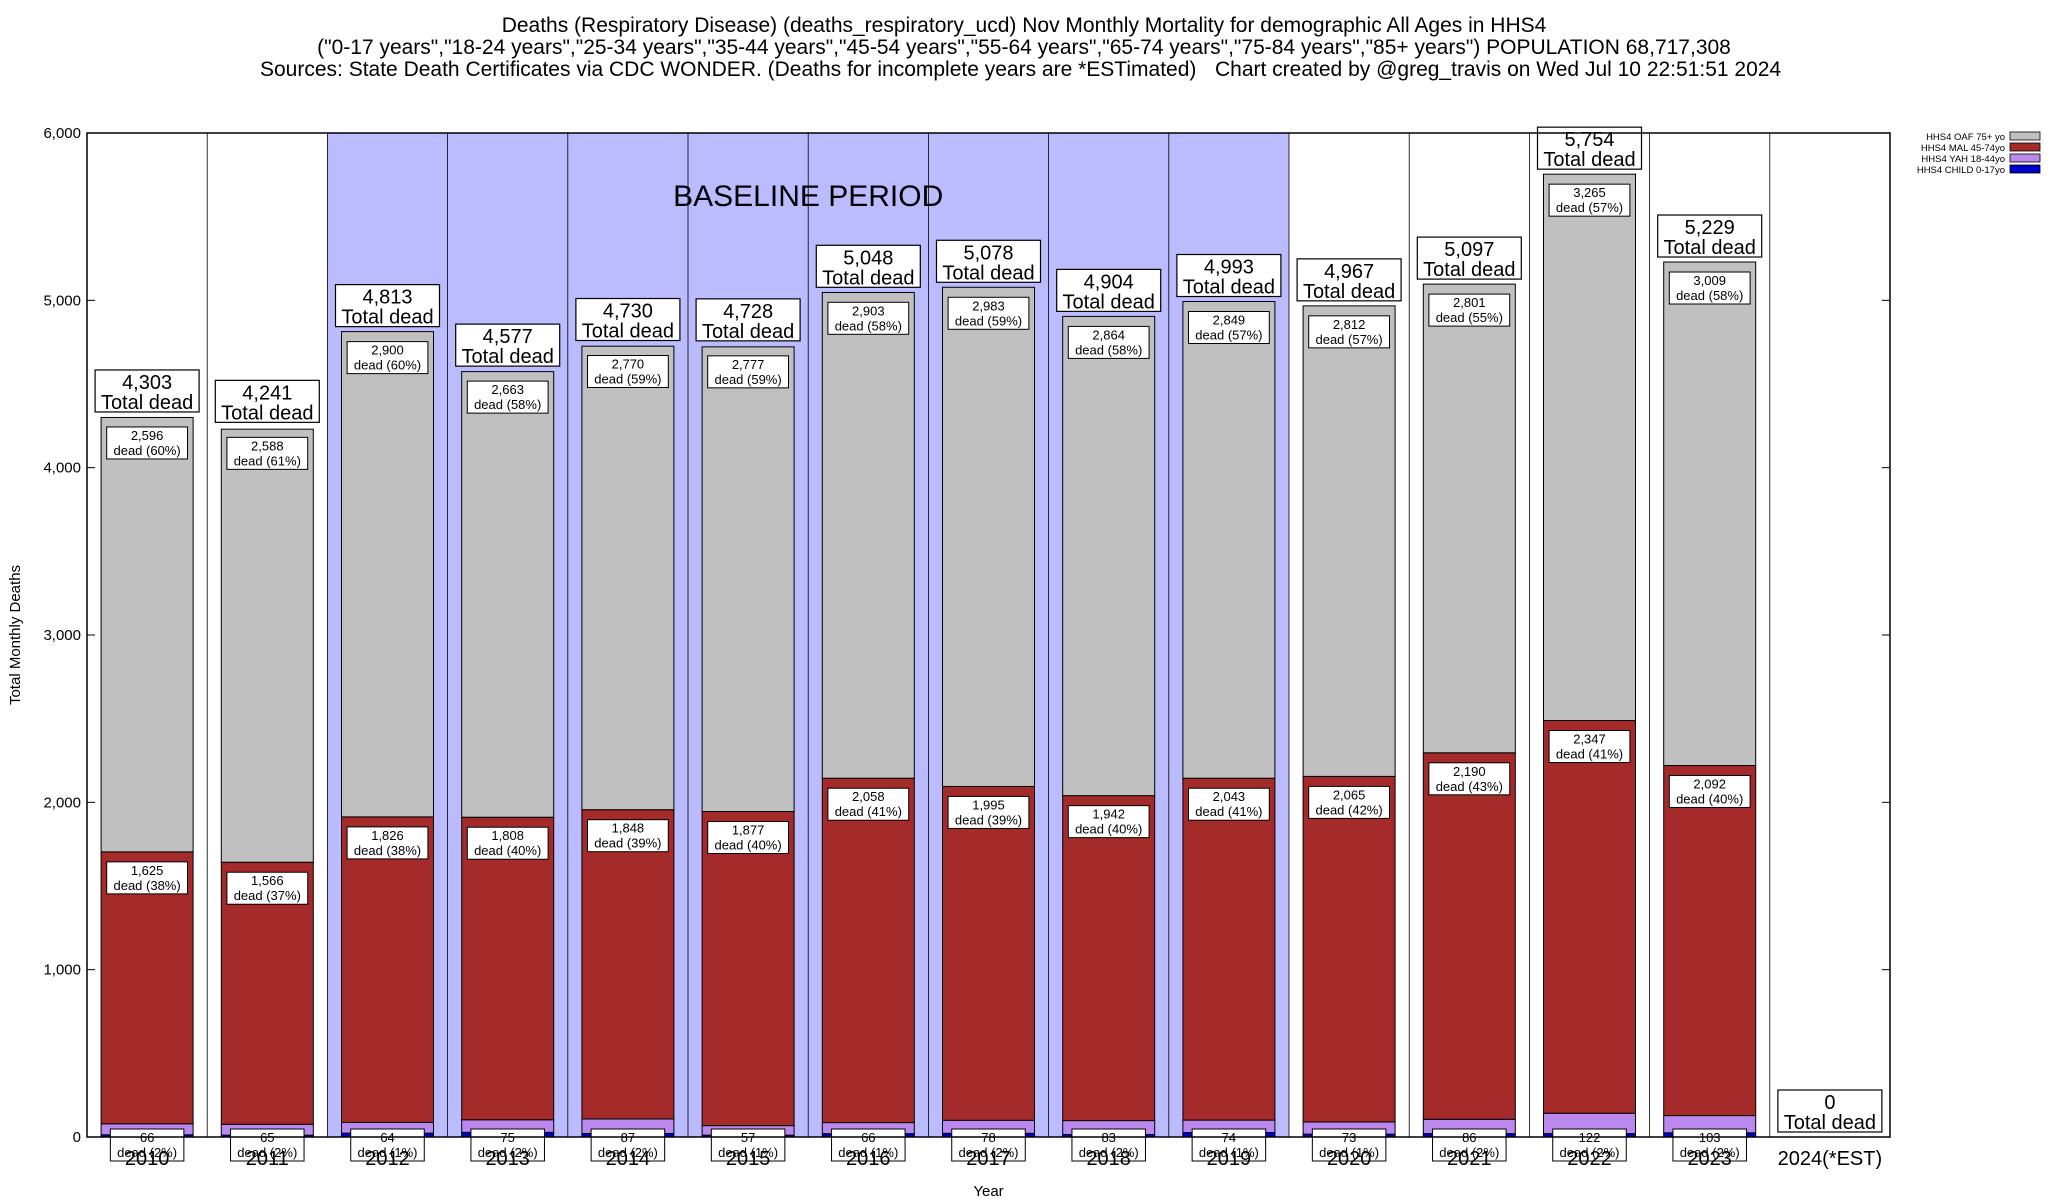  What do you see at coordinates (77, 1137) in the screenshot?
I see `y-tick-label: 0` at bounding box center [77, 1137].